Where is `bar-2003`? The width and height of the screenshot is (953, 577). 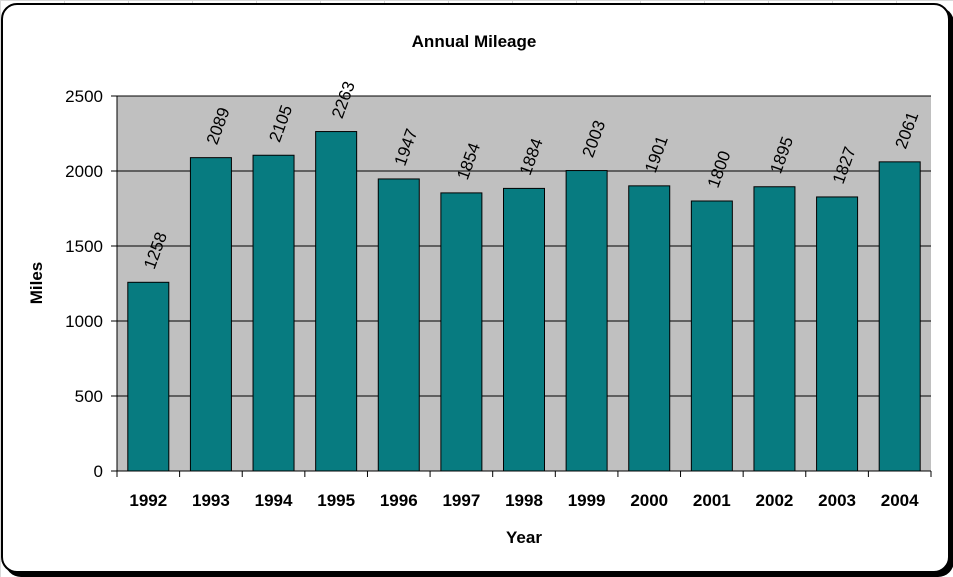 bar-2003 is located at coordinates (837, 334).